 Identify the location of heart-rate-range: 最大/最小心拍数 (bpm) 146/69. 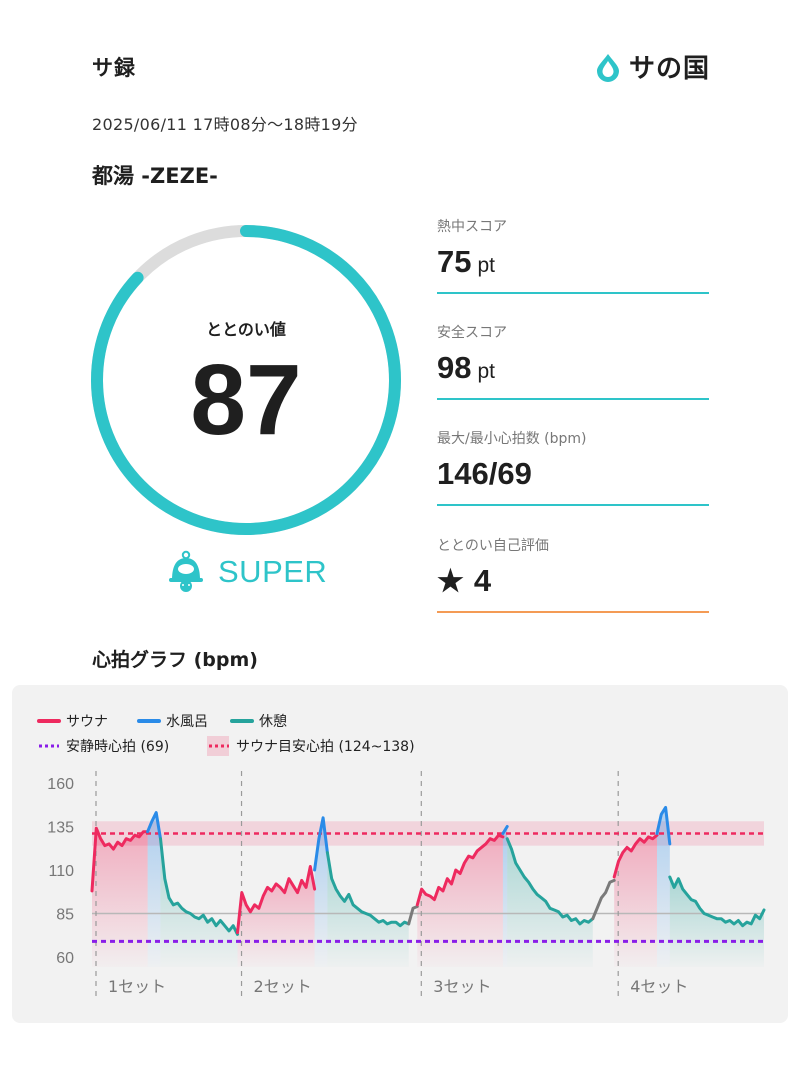
(573, 467).